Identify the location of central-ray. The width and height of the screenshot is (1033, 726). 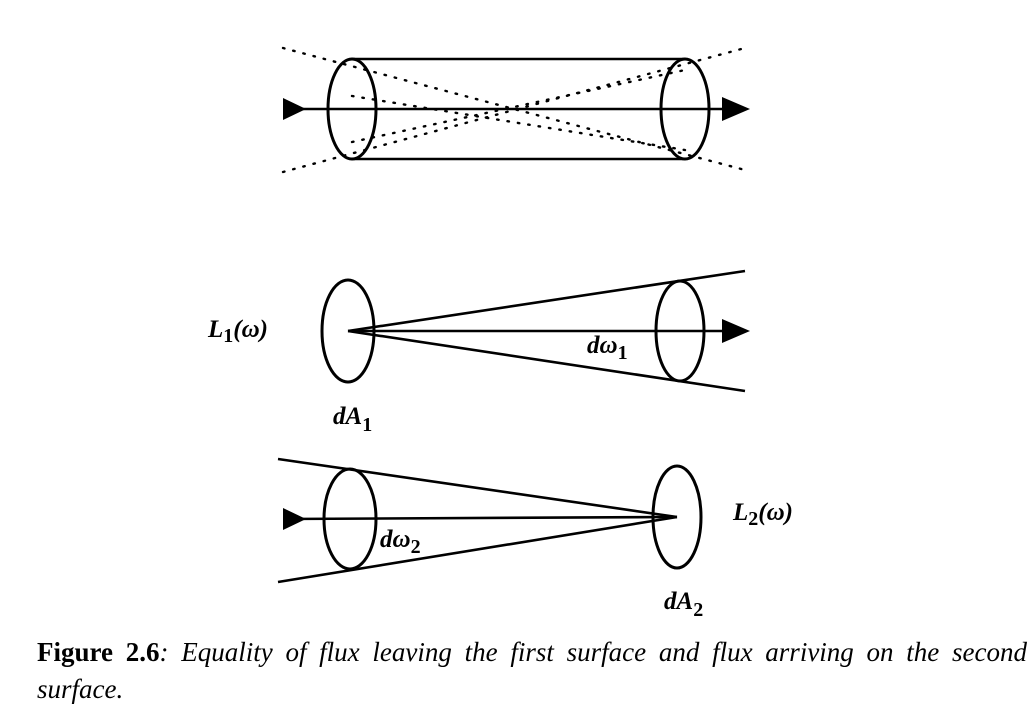
(480, 518).